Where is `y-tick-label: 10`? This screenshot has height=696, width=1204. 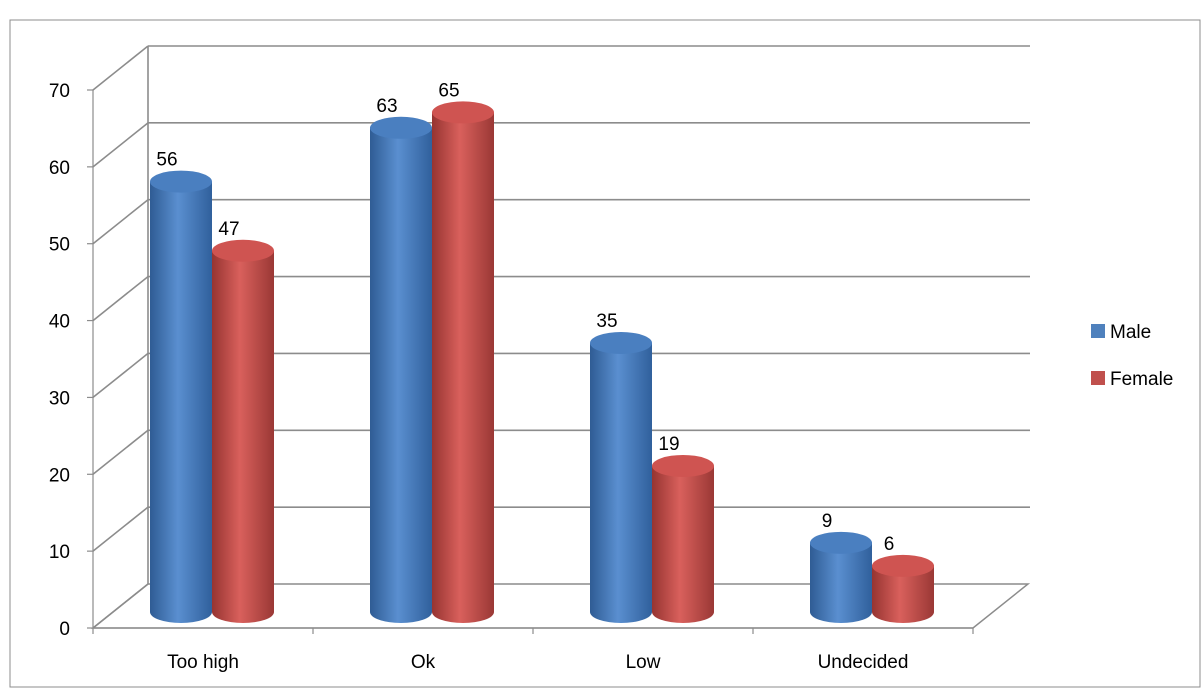 y-tick-label: 10 is located at coordinates (59, 552).